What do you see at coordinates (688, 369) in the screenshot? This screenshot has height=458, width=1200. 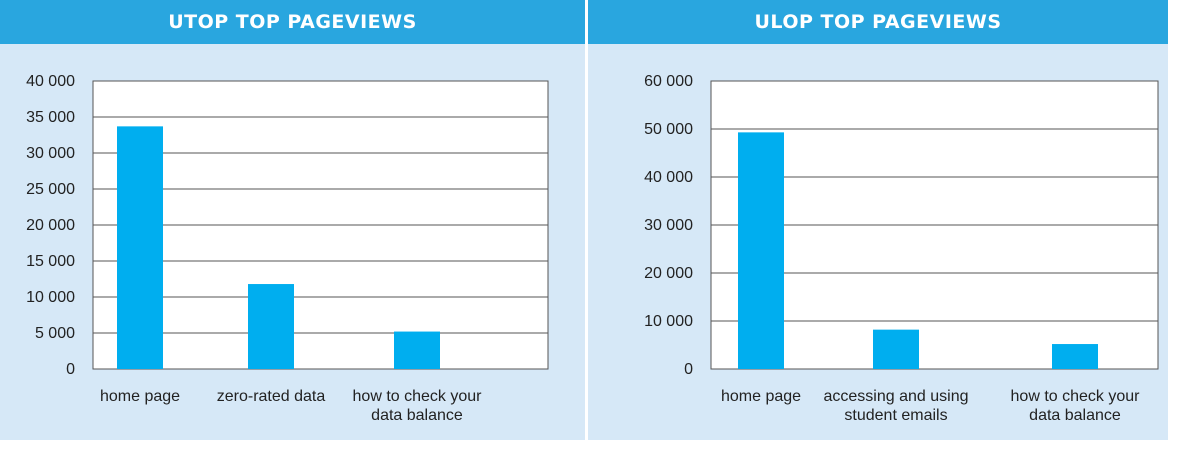 I see `ulop-y-tick-label: 0` at bounding box center [688, 369].